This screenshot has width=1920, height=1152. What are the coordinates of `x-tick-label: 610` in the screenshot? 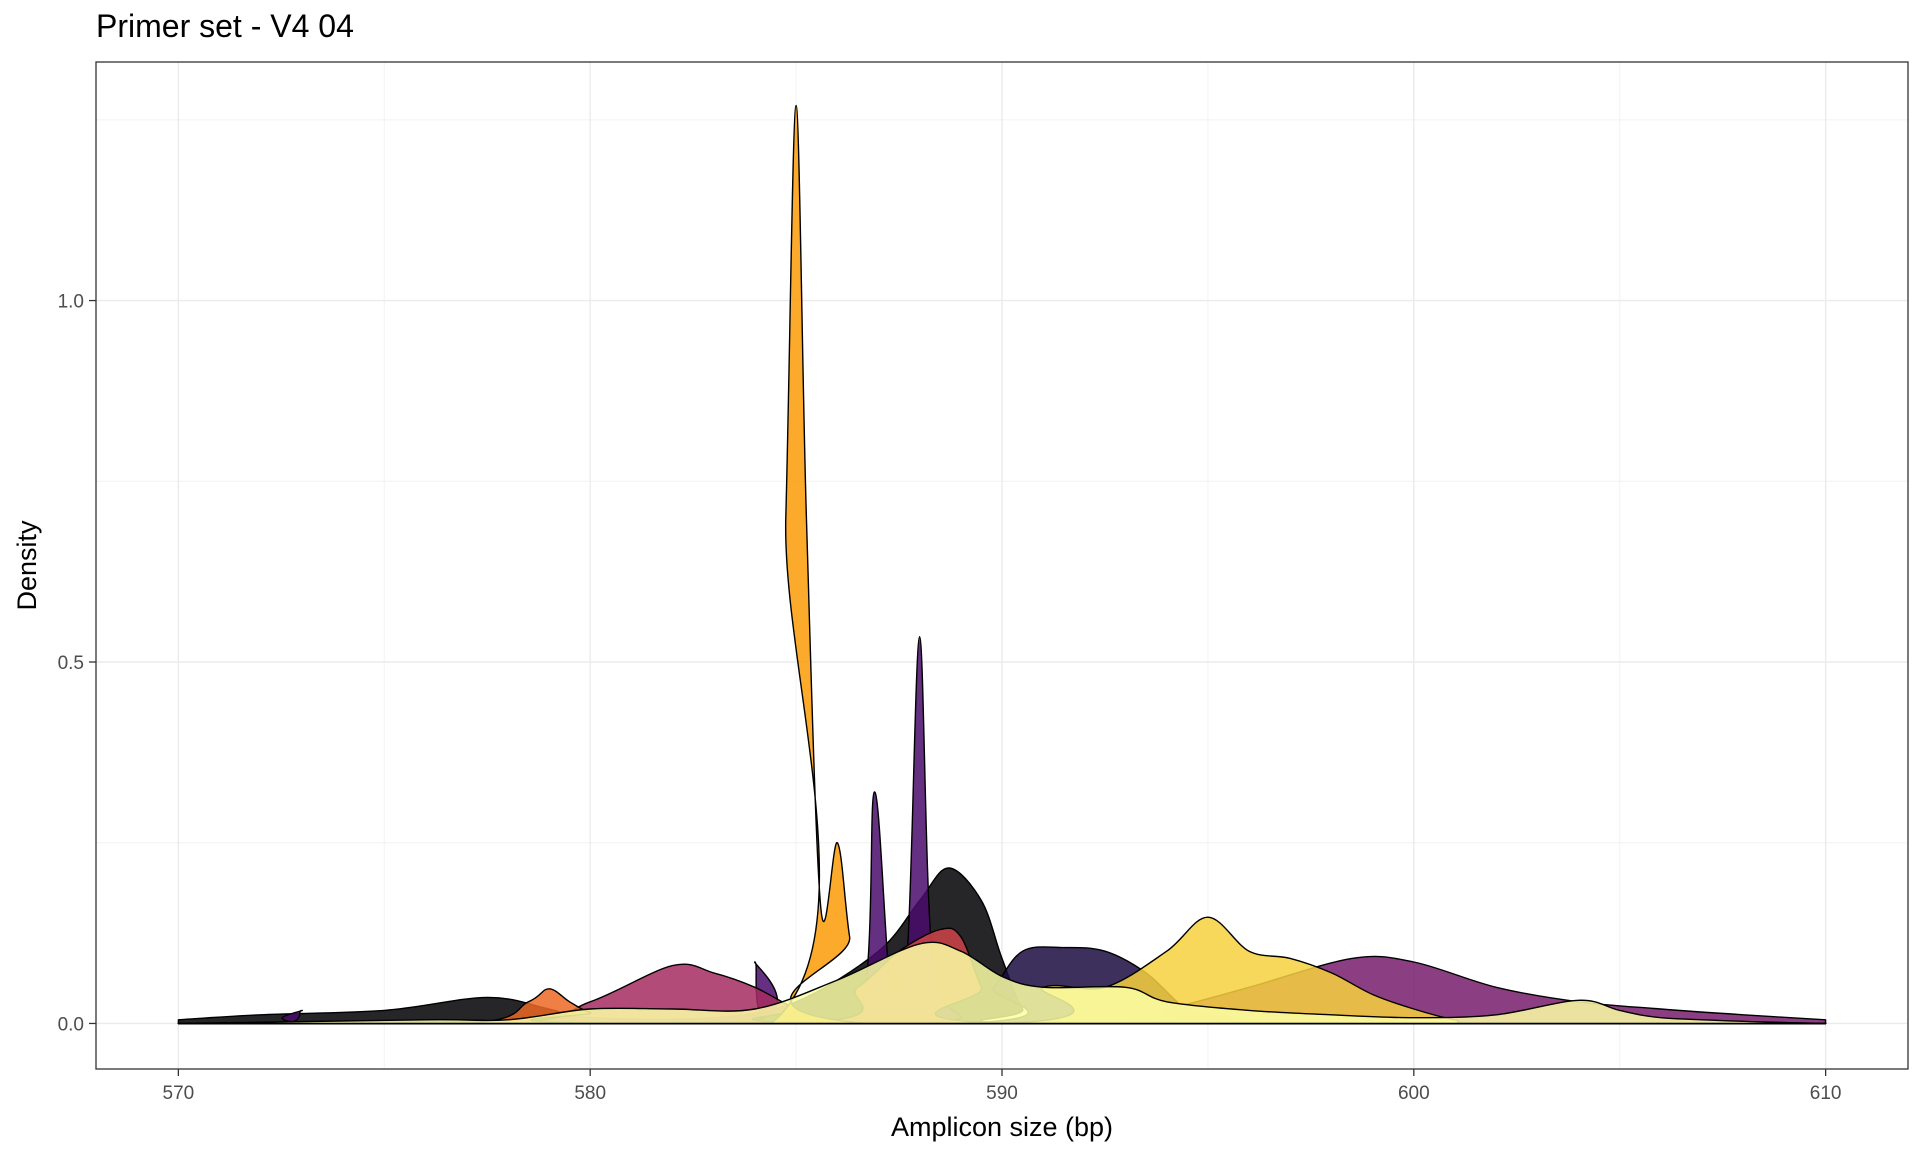 It's located at (1826, 1093).